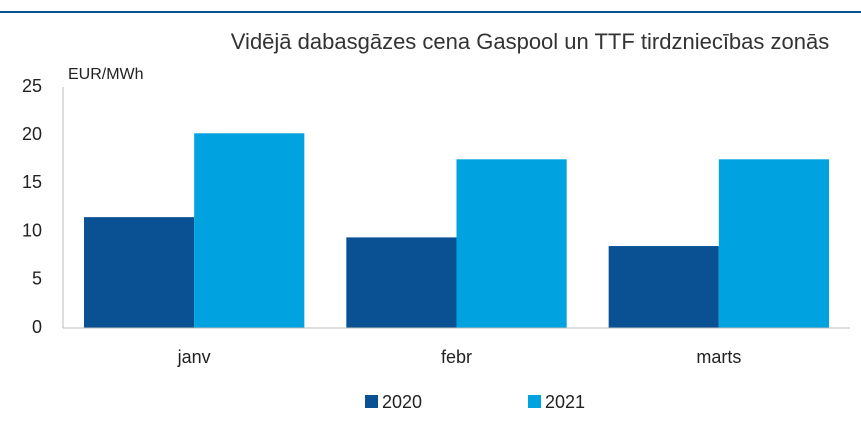  I want to click on x-tick-label: febr, so click(456, 357).